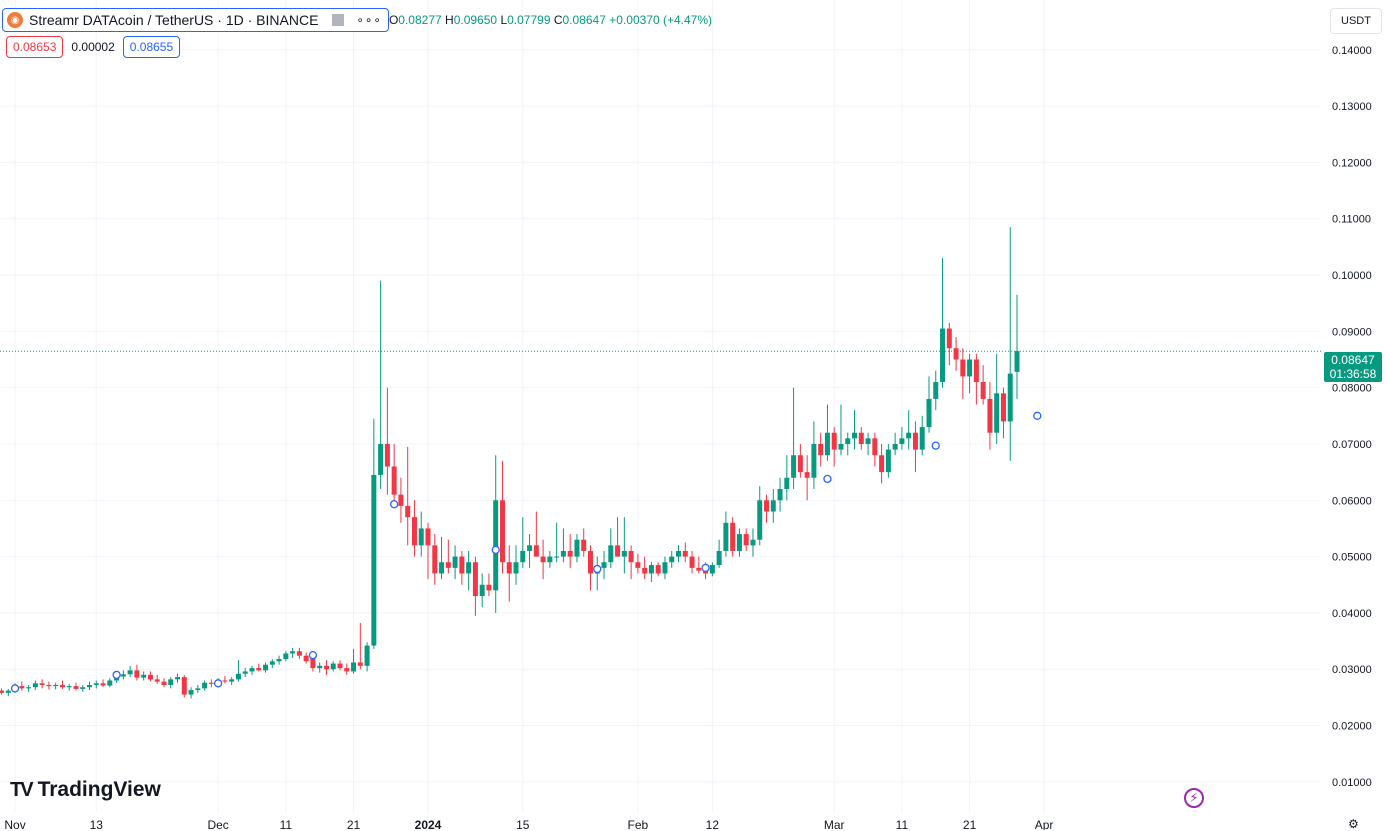  What do you see at coordinates (1352, 163) in the screenshot?
I see `price-tick-label: 0.12000` at bounding box center [1352, 163].